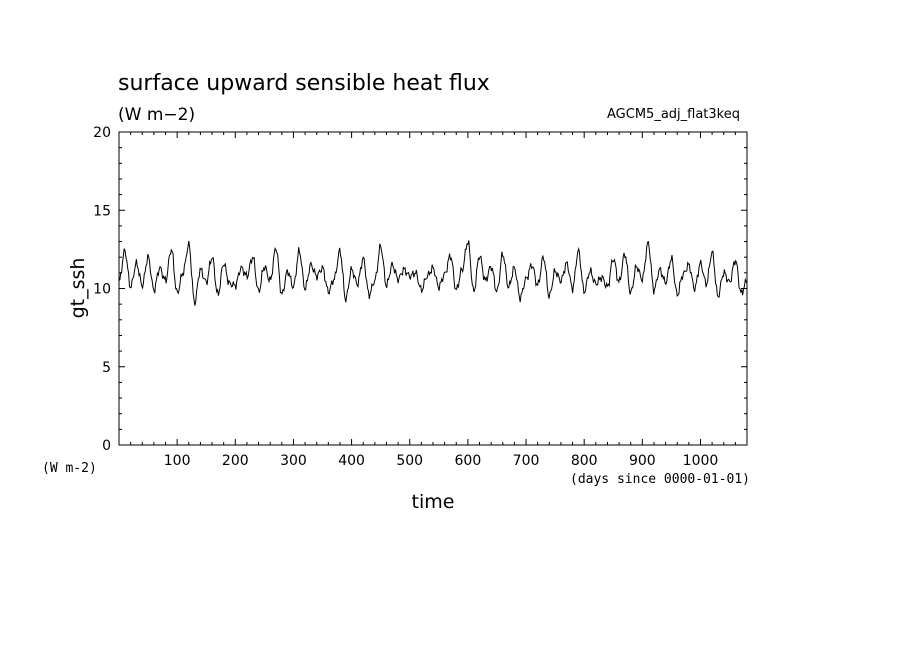 The height and width of the screenshot is (654, 904). I want to click on y-tick-label: 0, so click(106, 446).